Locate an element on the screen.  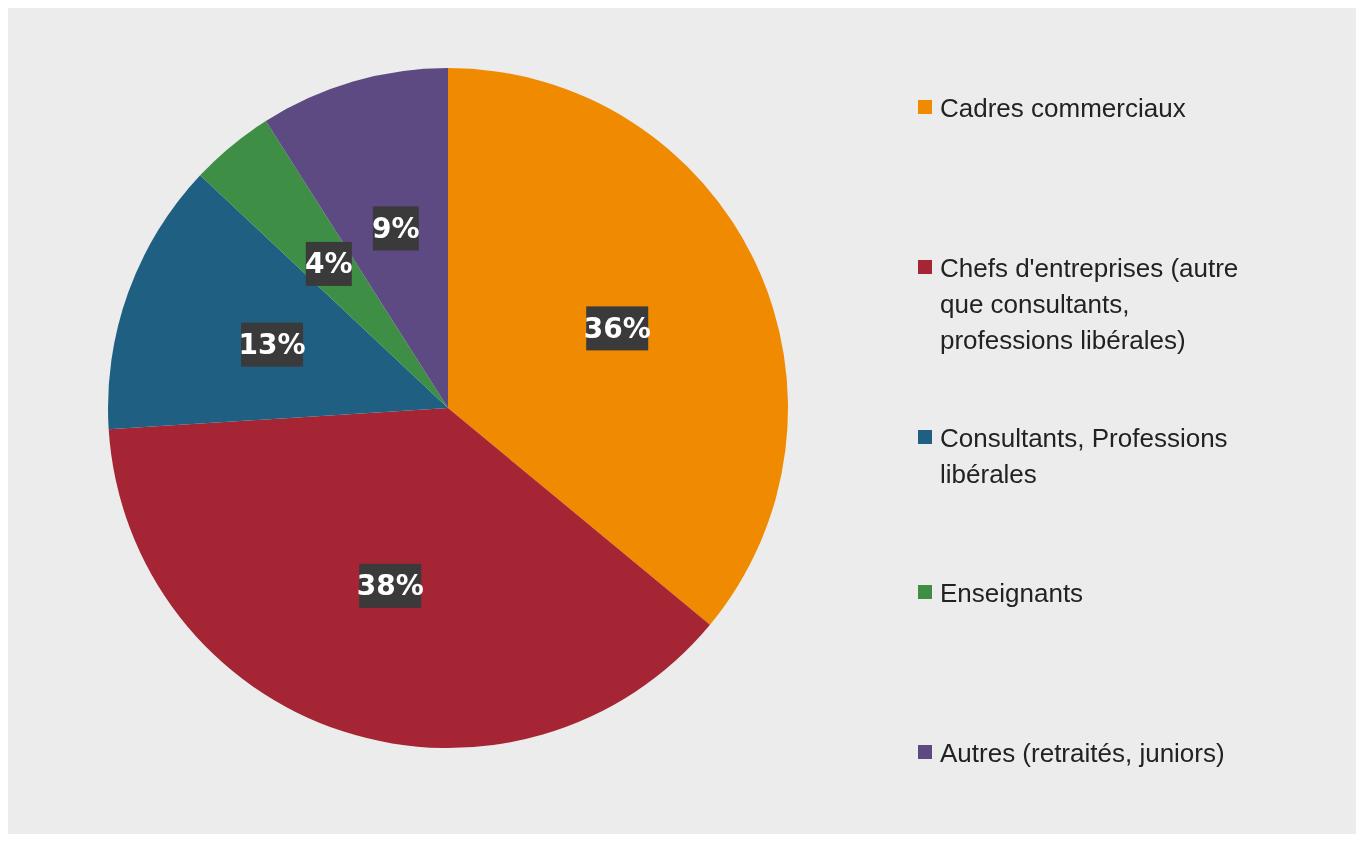
data-label: 4% is located at coordinates (329, 264).